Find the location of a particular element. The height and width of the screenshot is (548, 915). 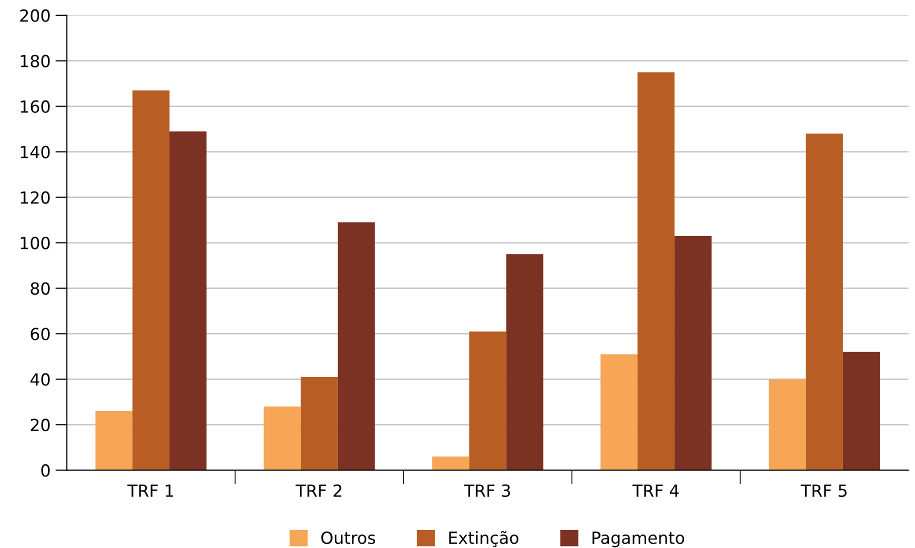

y-tick-label: 180 is located at coordinates (35, 61).